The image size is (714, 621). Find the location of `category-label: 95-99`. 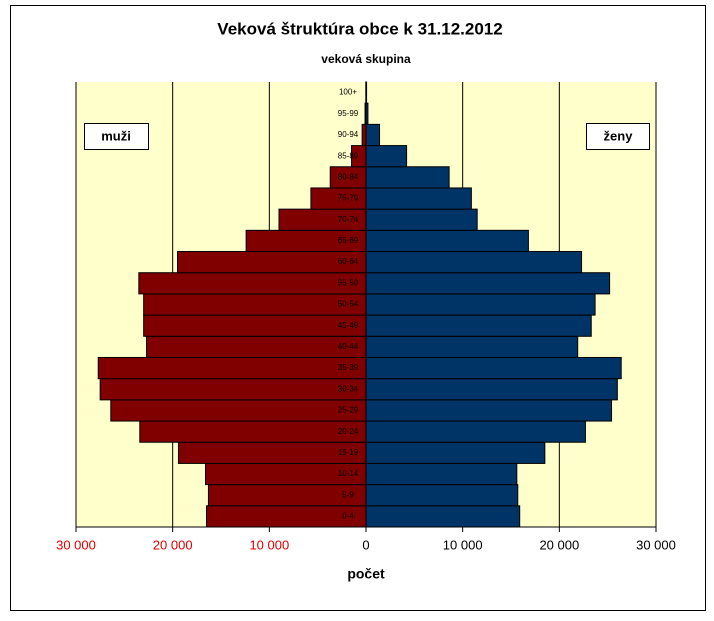

category-label: 95-99 is located at coordinates (348, 113).